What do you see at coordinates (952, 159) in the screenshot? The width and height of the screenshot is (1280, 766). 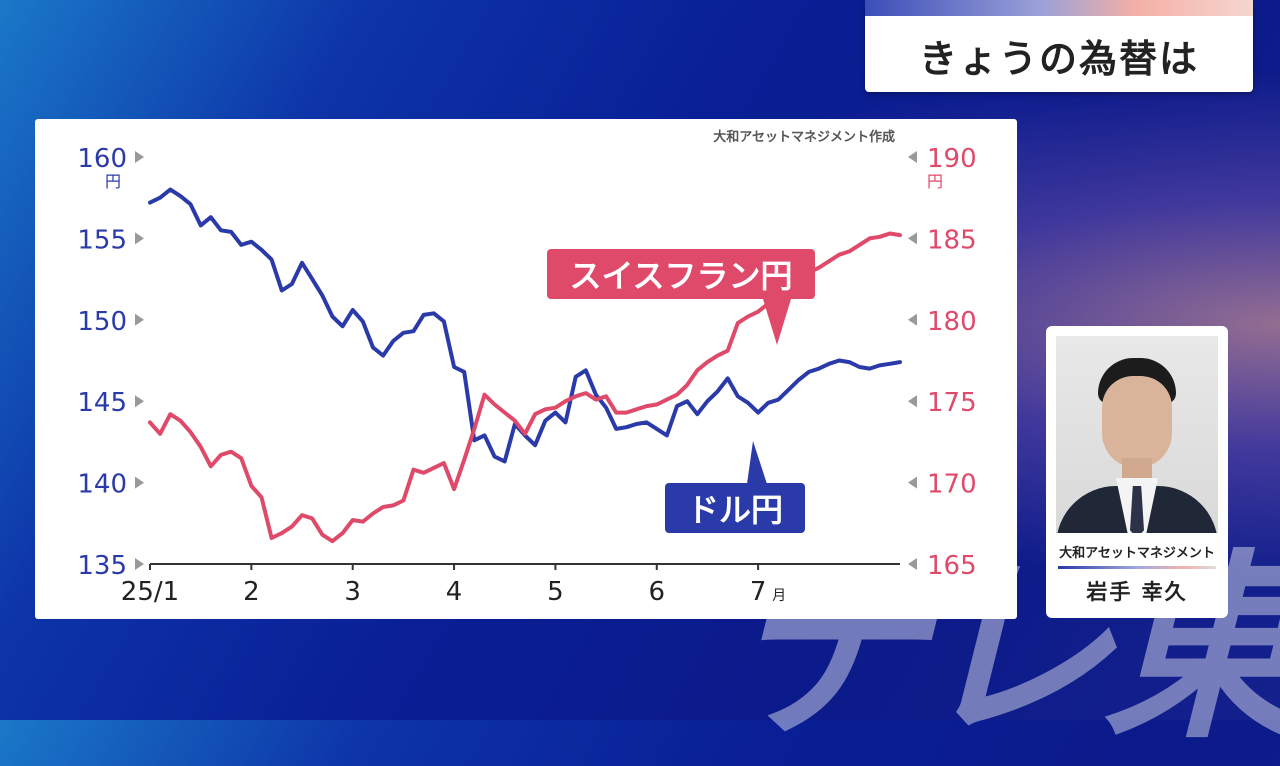 I see `right-tick-label: 190` at bounding box center [952, 159].